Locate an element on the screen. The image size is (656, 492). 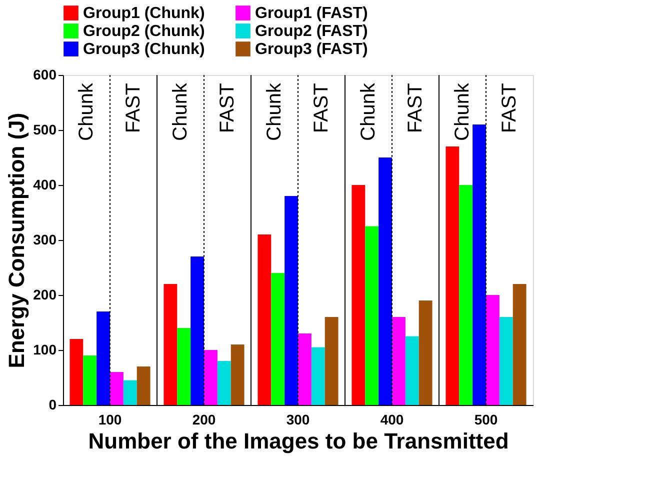
x-tick-label: 500 is located at coordinates (486, 420).